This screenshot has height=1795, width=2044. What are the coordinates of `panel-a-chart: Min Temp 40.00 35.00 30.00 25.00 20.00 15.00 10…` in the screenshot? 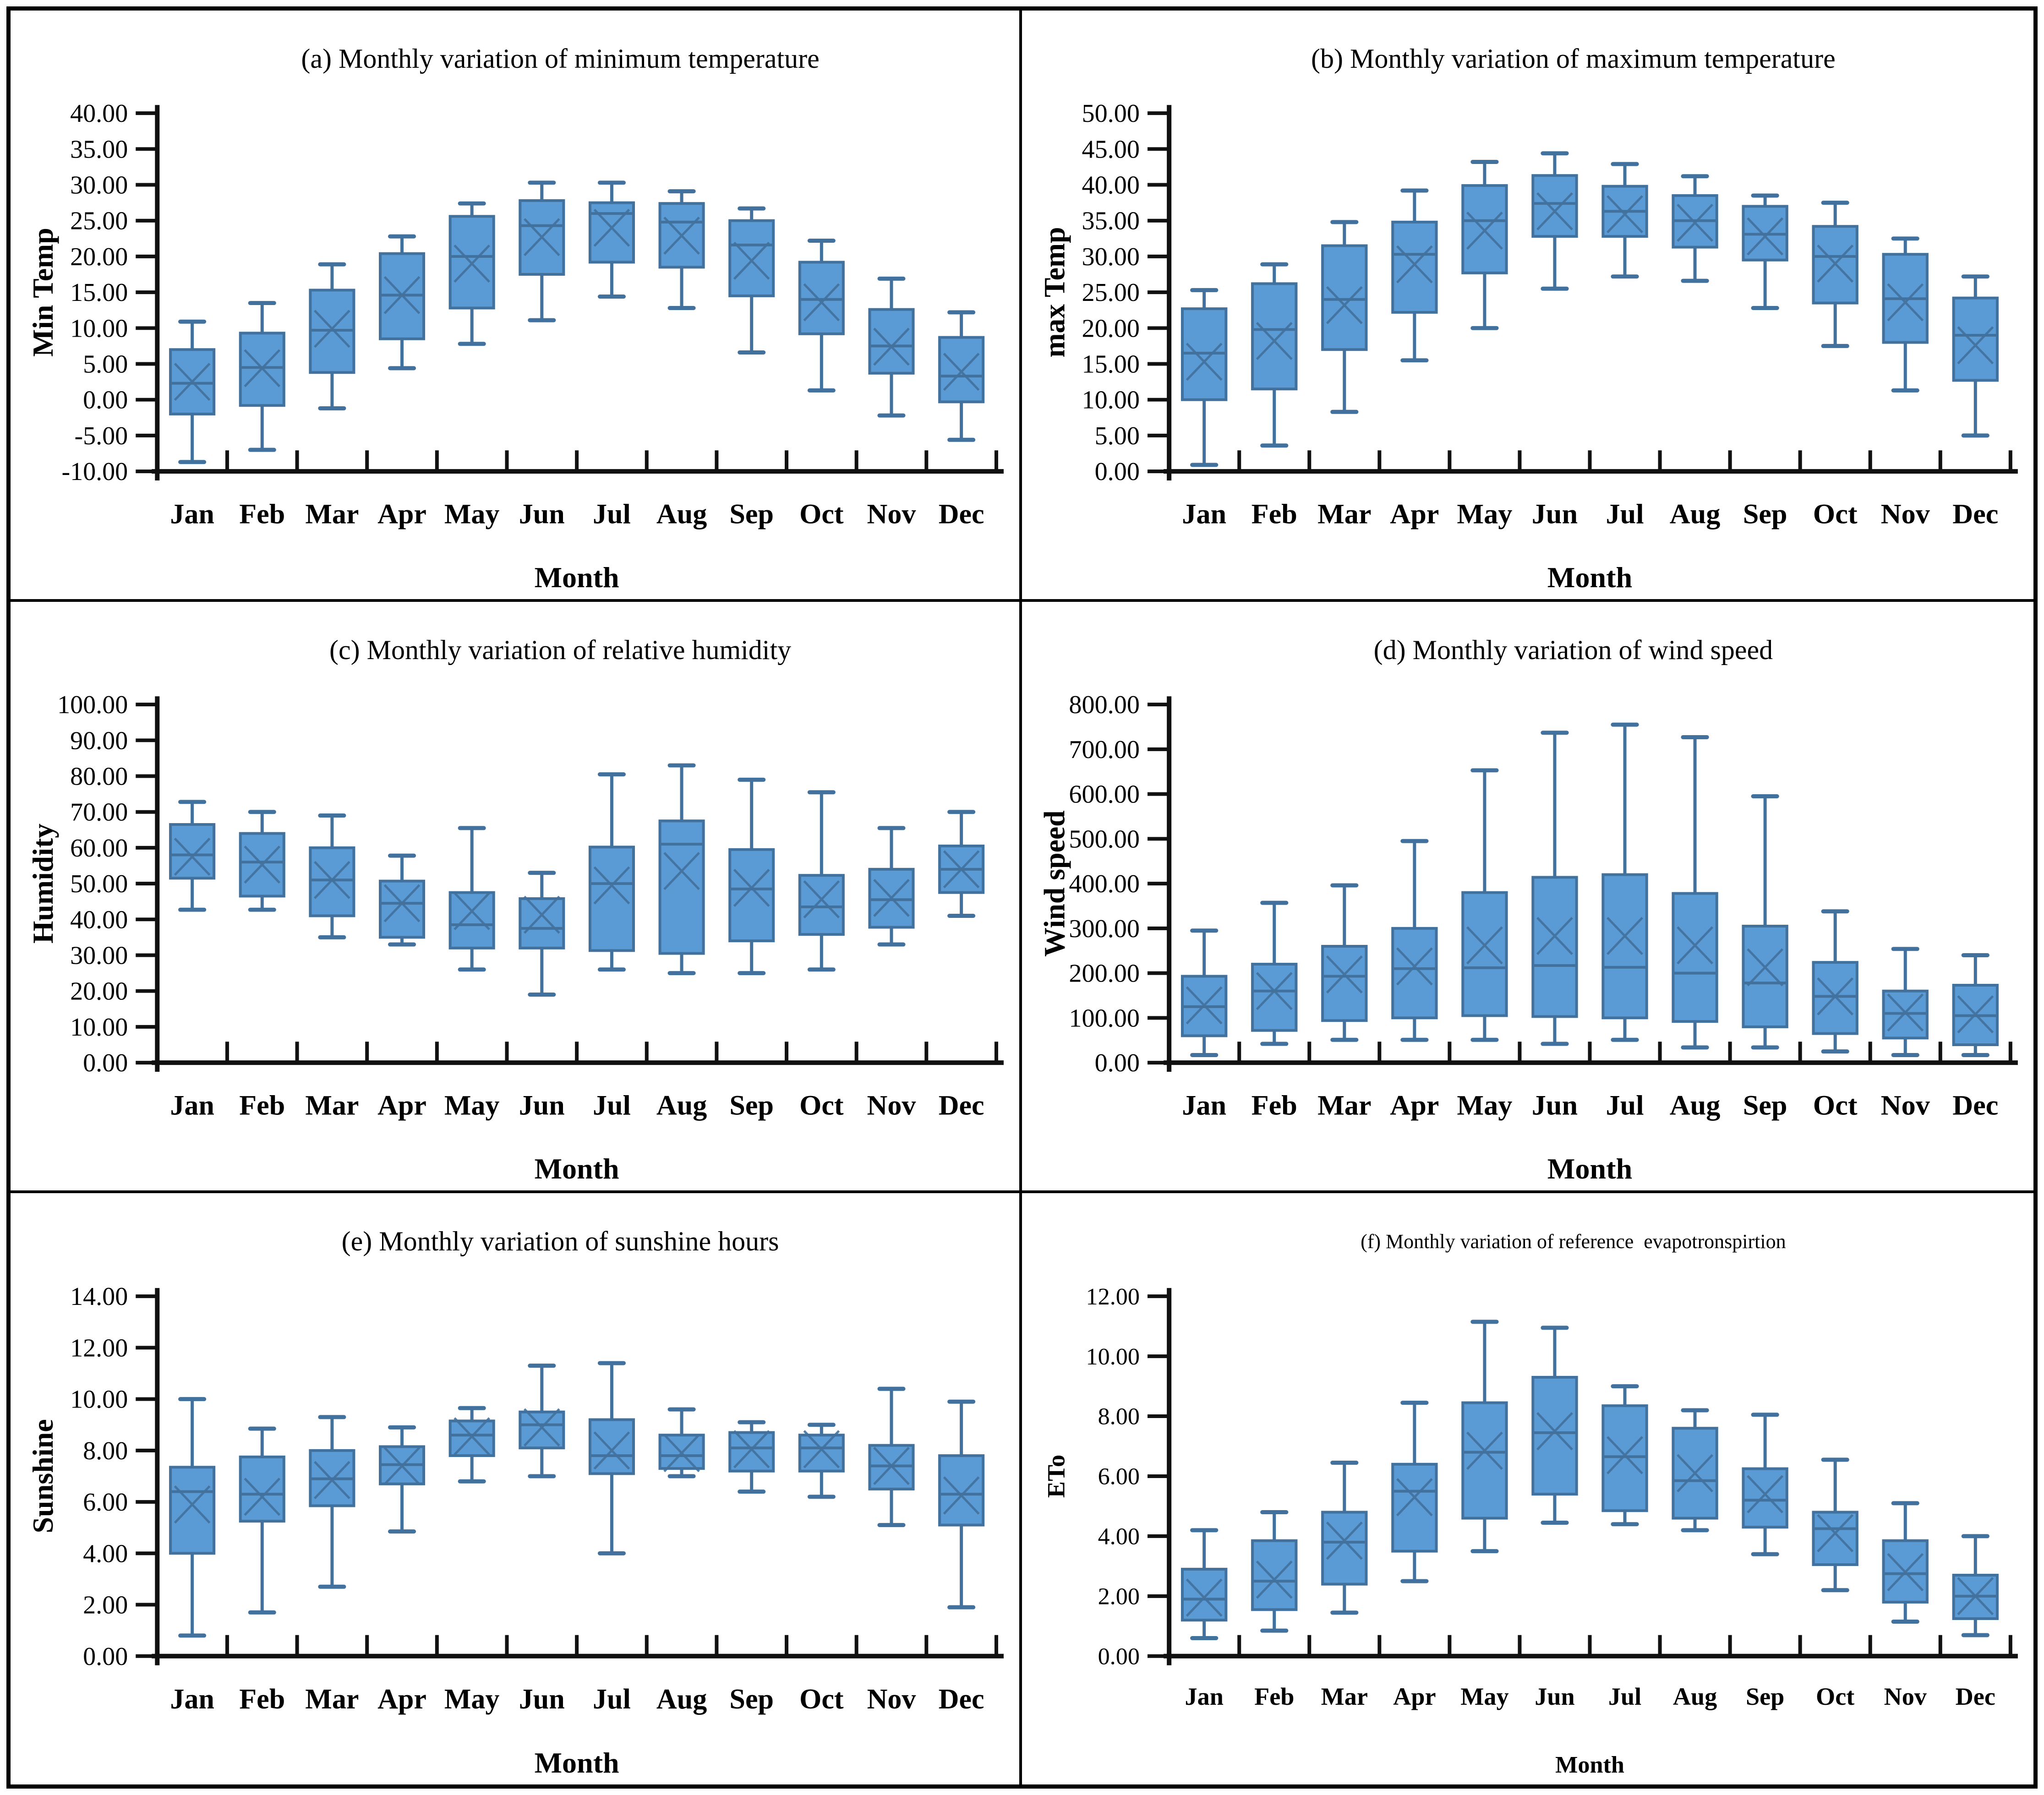 It's located at (515, 346).